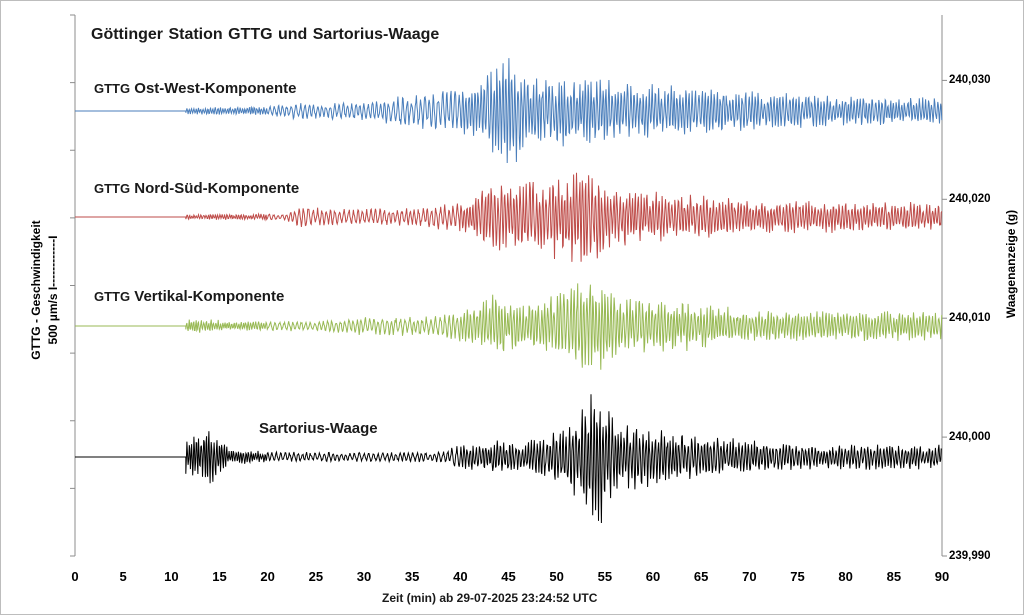 Image resolution: width=1024 pixels, height=615 pixels. What do you see at coordinates (364, 576) in the screenshot?
I see `x-tick-label: 30` at bounding box center [364, 576].